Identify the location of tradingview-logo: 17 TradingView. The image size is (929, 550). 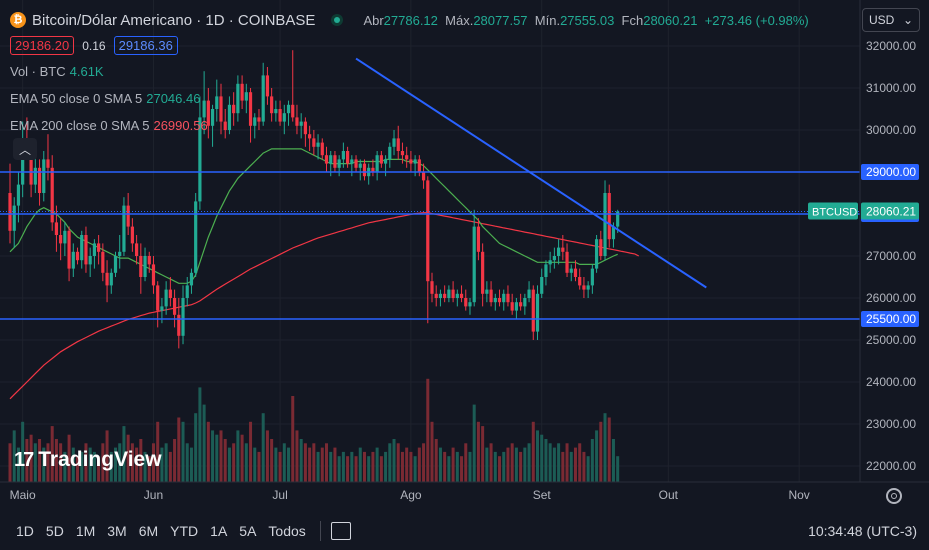
(88, 459).